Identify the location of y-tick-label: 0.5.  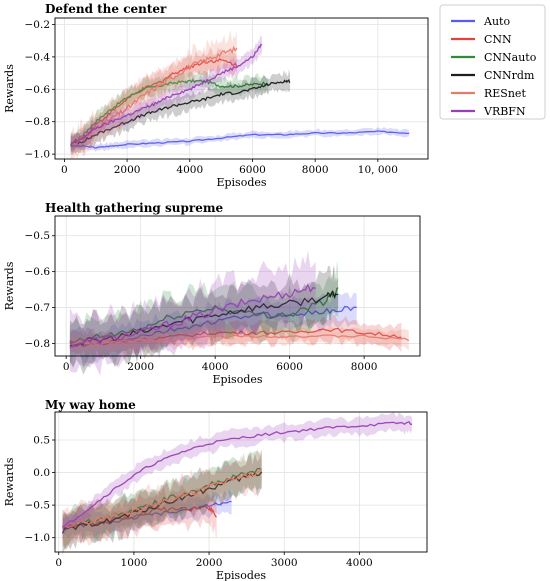
(41, 441).